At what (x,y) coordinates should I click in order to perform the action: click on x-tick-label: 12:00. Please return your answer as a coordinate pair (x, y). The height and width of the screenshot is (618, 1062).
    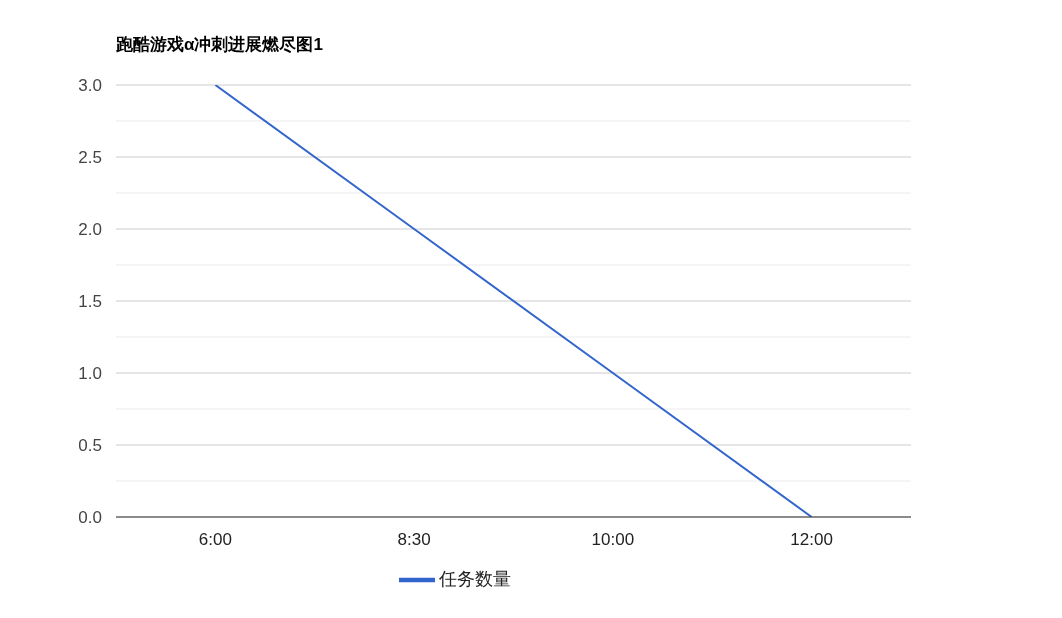
    Looking at the image, I should click on (811, 540).